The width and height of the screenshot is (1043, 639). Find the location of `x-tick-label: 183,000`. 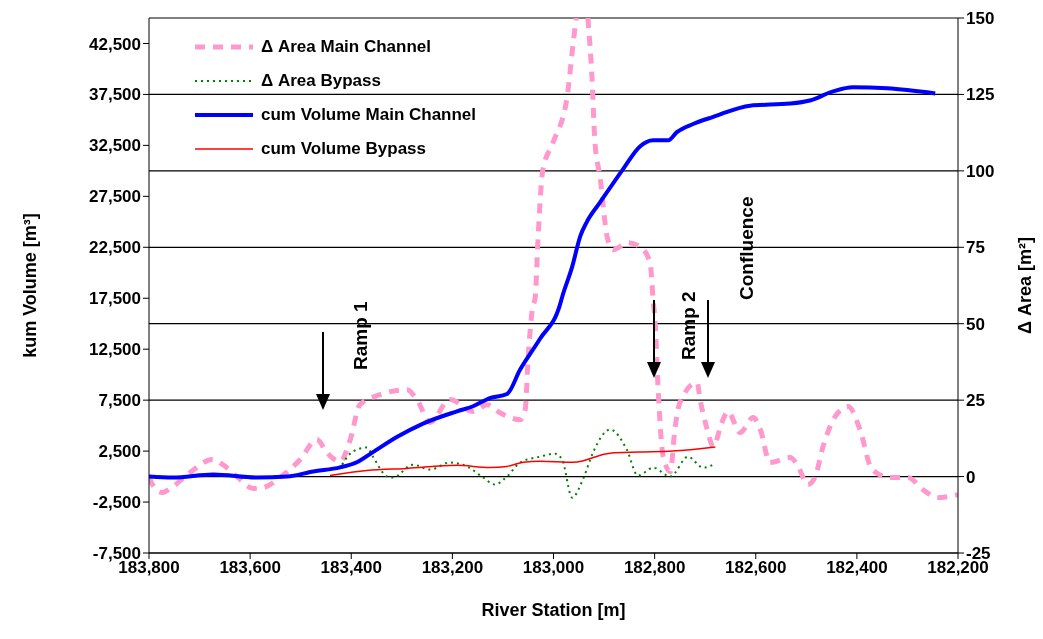

x-tick-label: 183,000 is located at coordinates (553, 568).